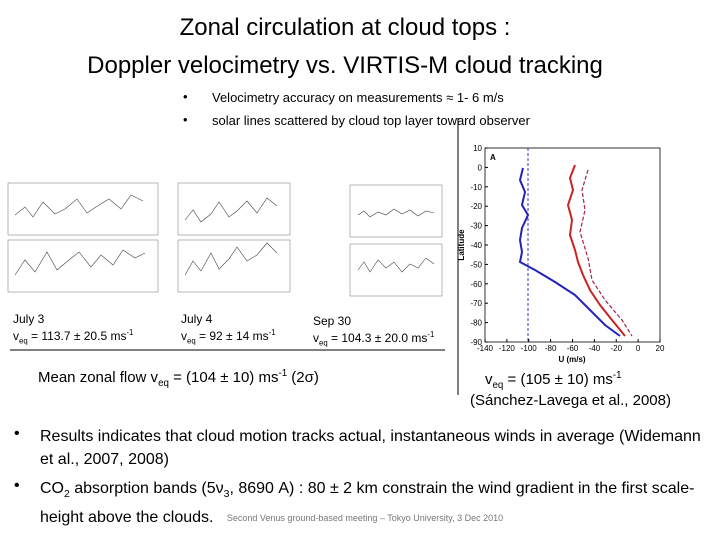 The width and height of the screenshot is (720, 540). I want to click on text-part: 2, so click(67, 495).